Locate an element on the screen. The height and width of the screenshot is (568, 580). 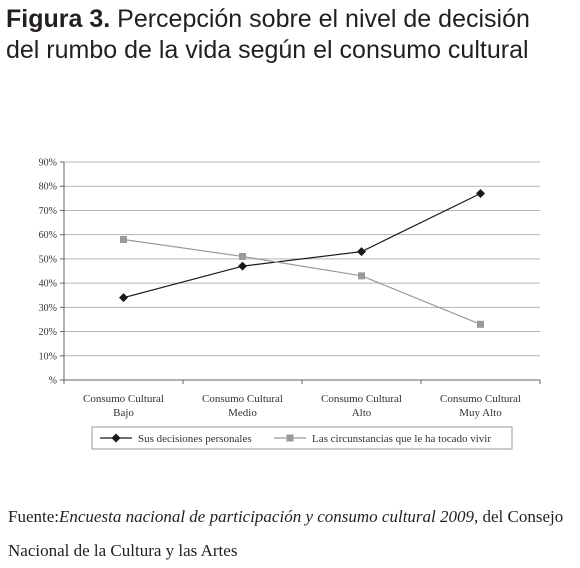
y-axis-ticks: % 10% 20% 30% 40% 50% 60% 70% 80% 90% is located at coordinates (48, 272).